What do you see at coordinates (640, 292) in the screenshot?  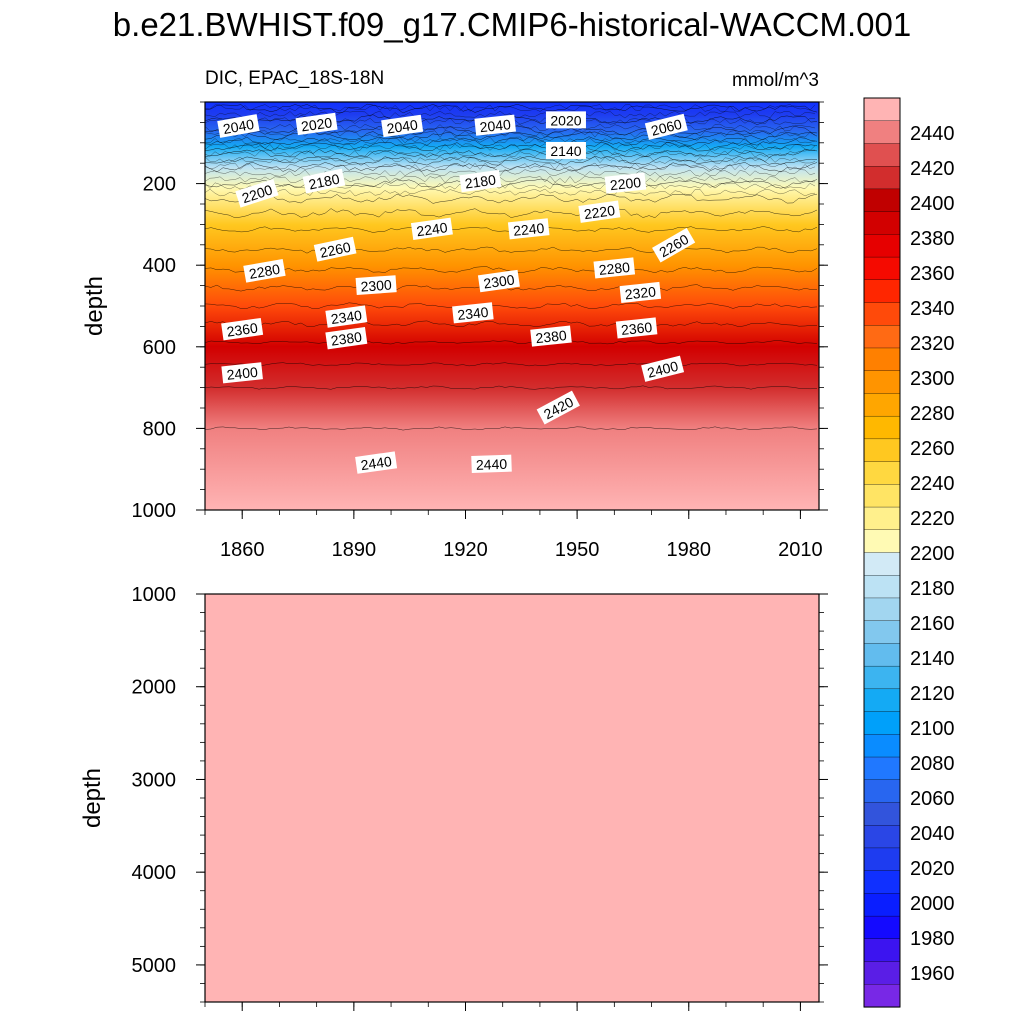 I see `contour-label-text: 2320` at bounding box center [640, 292].